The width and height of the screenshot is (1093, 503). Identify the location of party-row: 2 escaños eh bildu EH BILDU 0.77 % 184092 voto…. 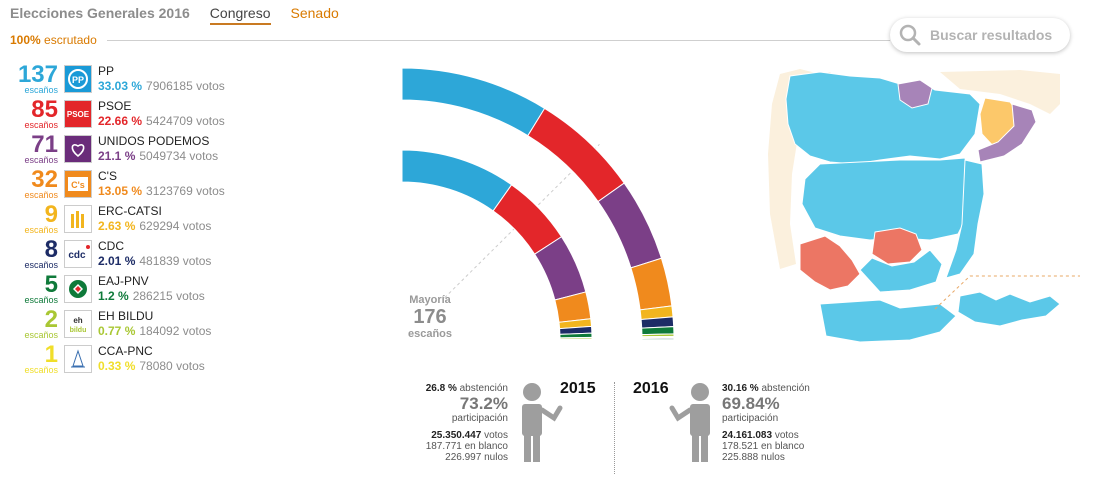
(170, 325).